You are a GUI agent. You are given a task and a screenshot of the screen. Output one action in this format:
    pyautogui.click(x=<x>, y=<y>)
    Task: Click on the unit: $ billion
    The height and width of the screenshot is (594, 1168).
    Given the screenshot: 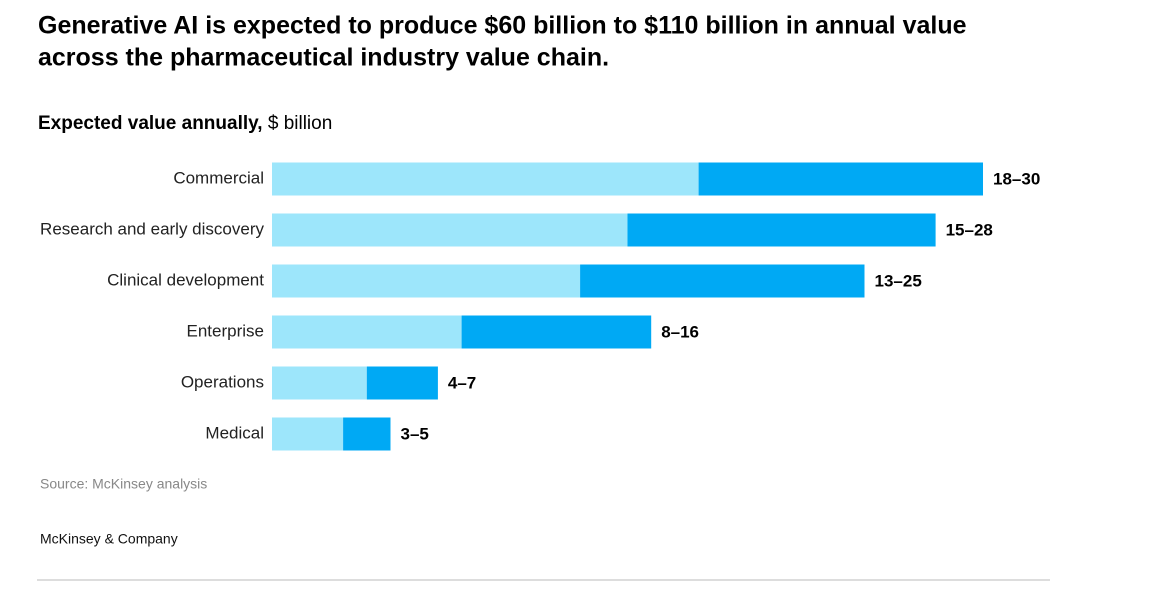 What is the action you would take?
    pyautogui.click(x=300, y=123)
    